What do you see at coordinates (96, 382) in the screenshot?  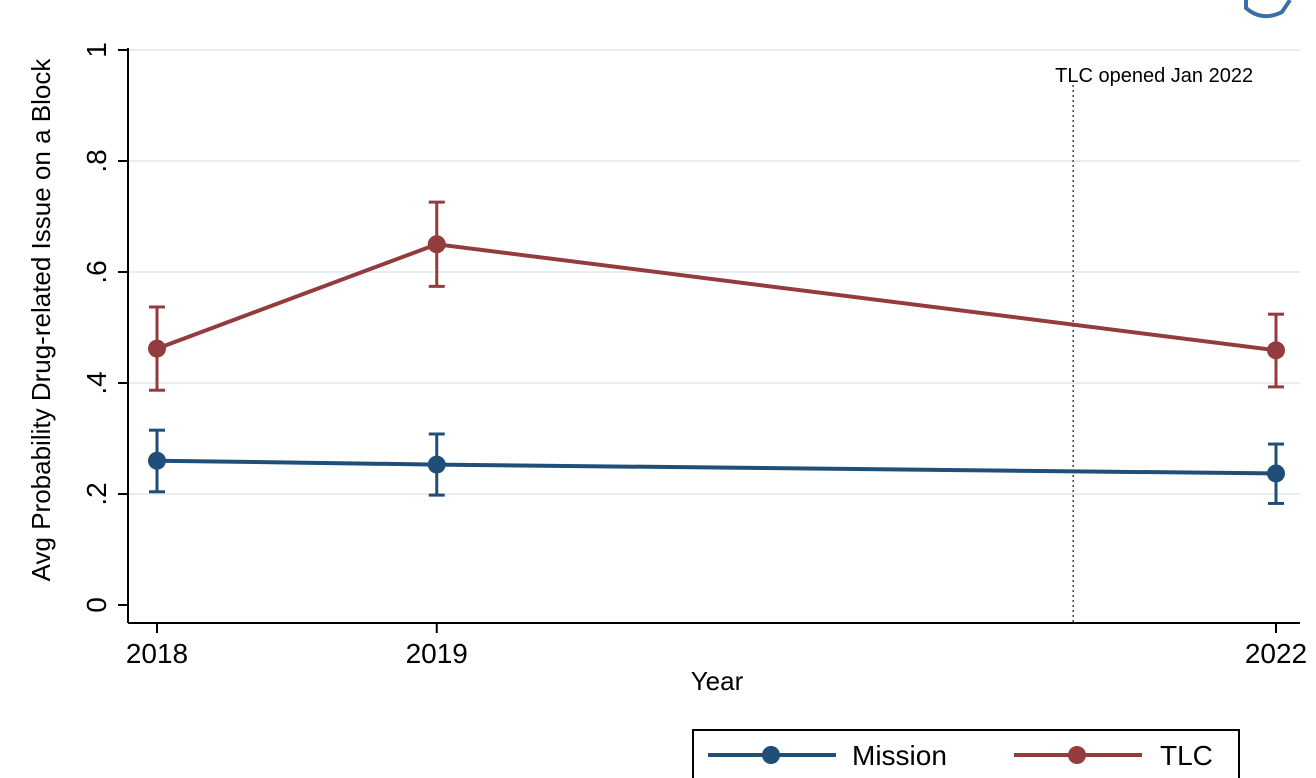 I see `y-tick-label-2: .4` at bounding box center [96, 382].